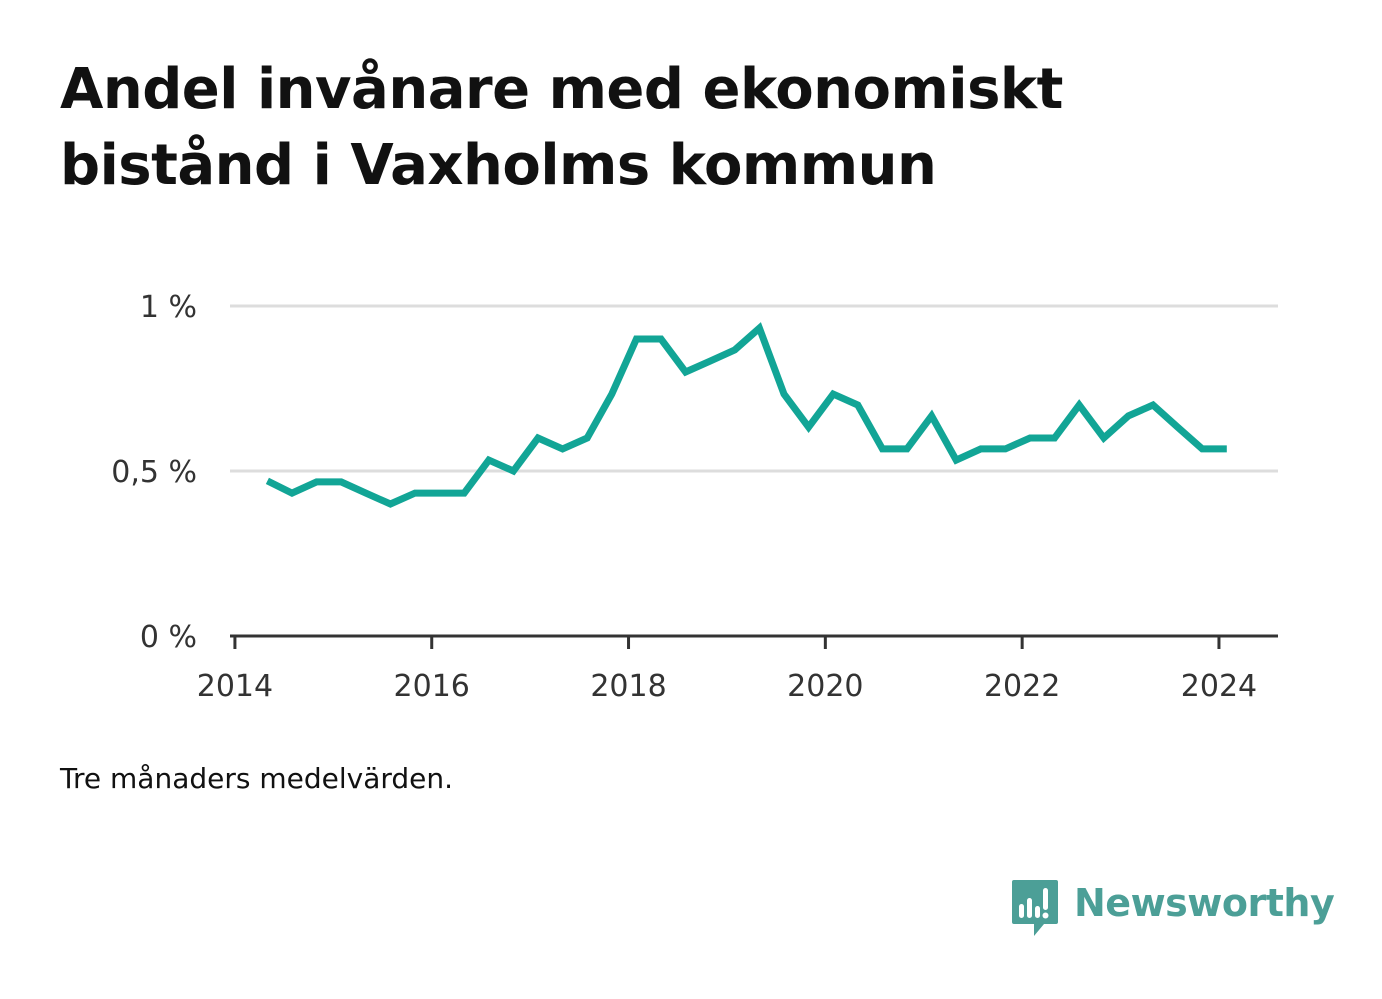  I want to click on chart-title-line-1: Andel invånare med ekonomiskt, so click(561, 89).